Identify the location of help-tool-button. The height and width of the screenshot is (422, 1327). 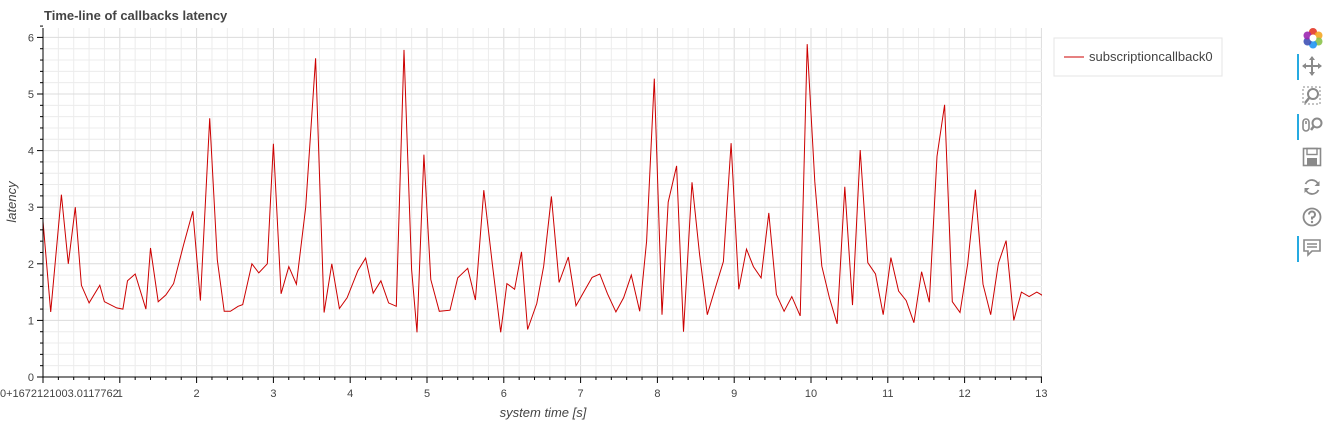
(1311, 218).